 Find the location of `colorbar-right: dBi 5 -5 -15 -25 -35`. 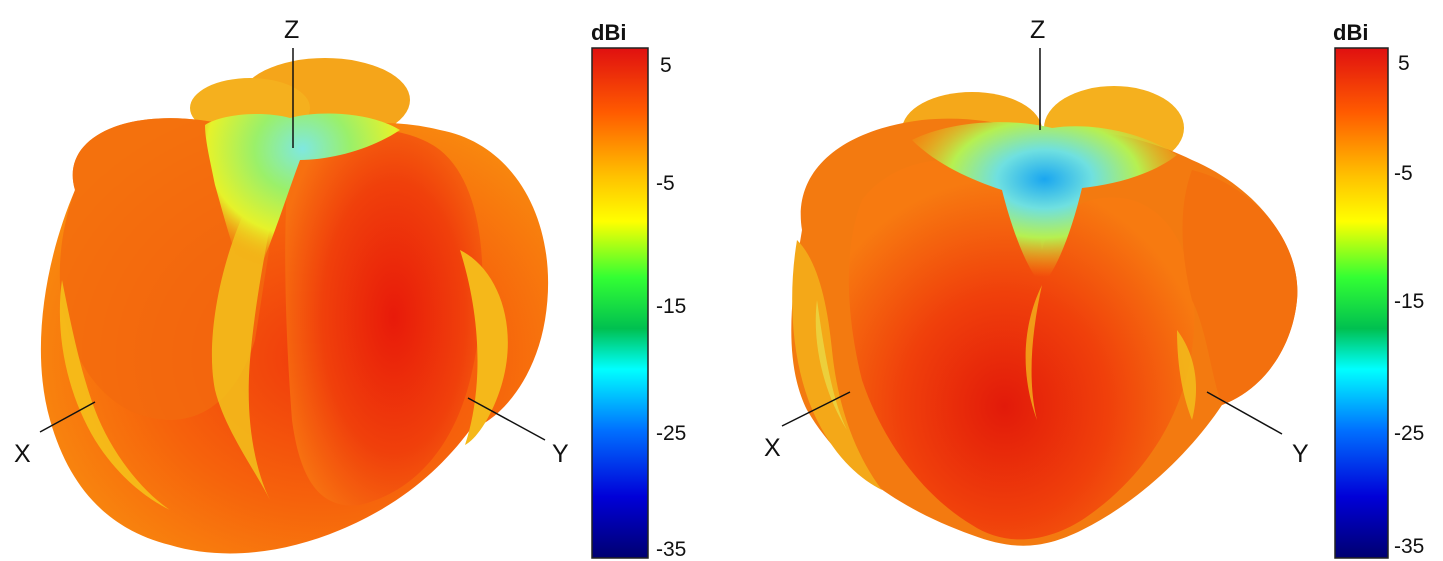

colorbar-right: dBi 5 -5 -15 -25 -35 is located at coordinates (1378, 289).